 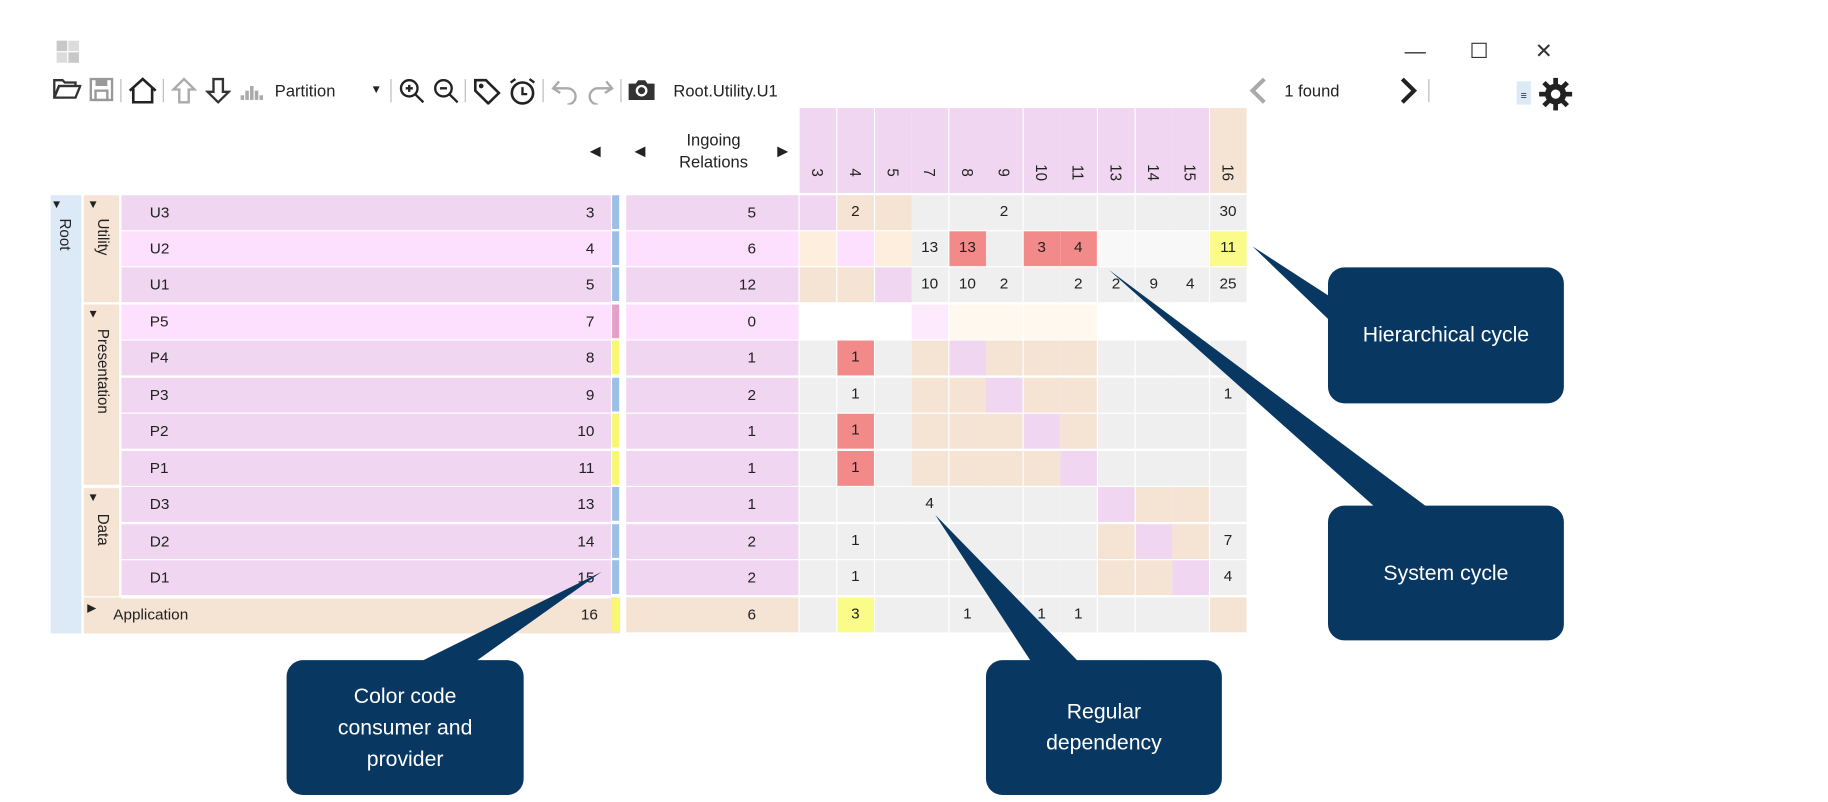 I want to click on column-header: 11, so click(x=1079, y=150).